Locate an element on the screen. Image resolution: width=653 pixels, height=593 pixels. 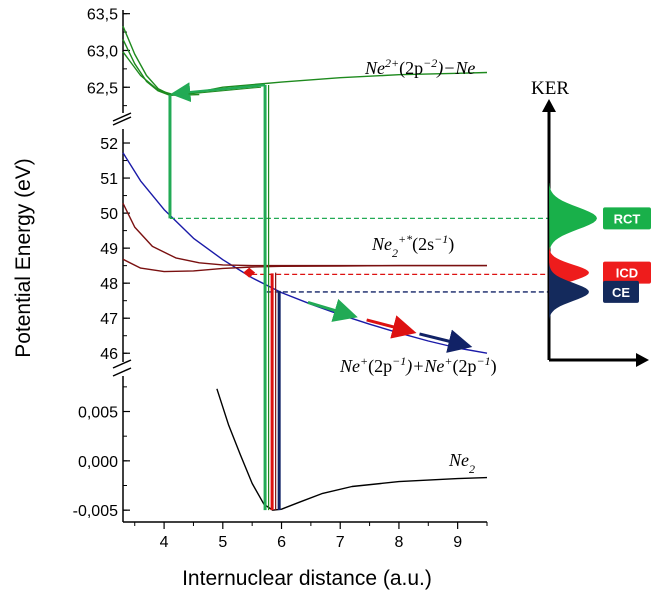
ker-baseline-arrowhead is located at coordinates (642, 360).